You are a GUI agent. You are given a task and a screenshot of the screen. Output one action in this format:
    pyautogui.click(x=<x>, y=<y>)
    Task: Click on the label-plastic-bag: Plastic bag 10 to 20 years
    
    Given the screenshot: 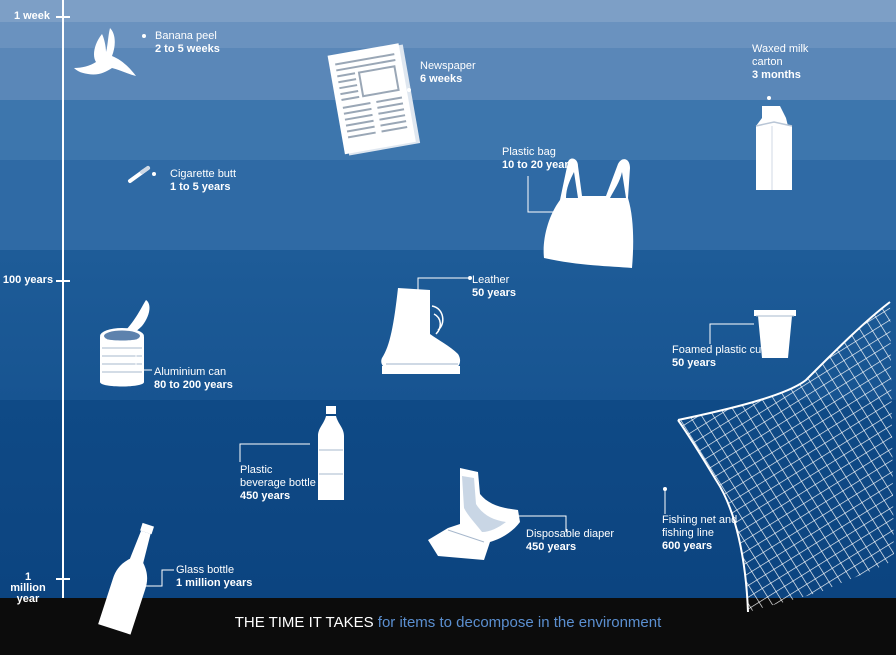 What is the action you would take?
    pyautogui.click(x=538, y=159)
    